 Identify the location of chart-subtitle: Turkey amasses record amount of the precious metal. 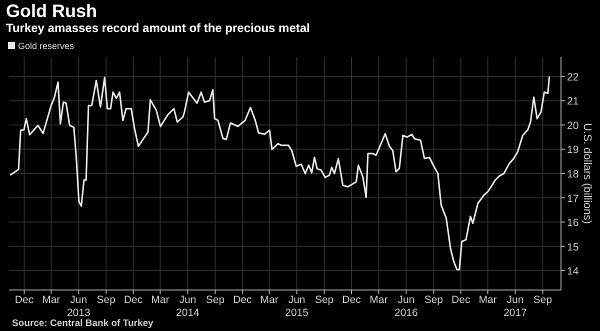
(158, 28).